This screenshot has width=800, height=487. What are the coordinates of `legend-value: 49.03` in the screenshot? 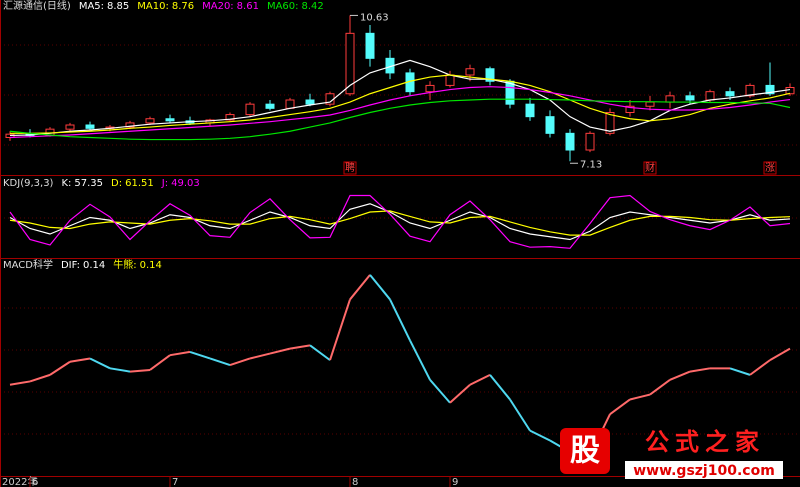 It's located at (185, 183).